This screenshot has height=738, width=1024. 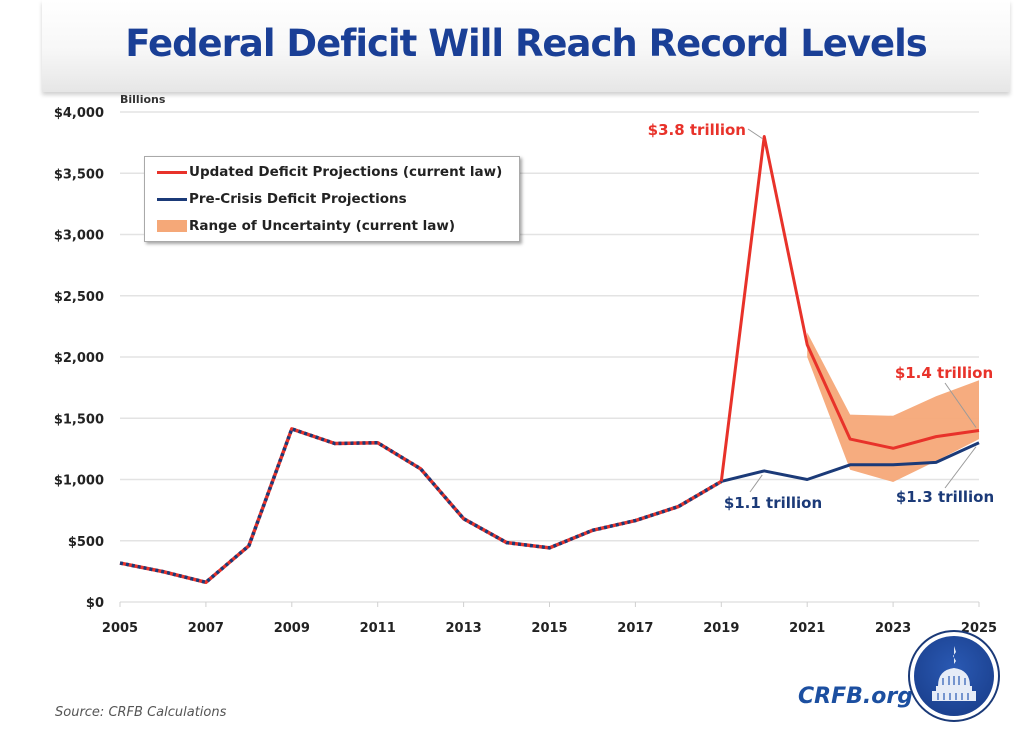 What do you see at coordinates (172, 199) in the screenshot?
I see `legend-swatch-precrisis` at bounding box center [172, 199].